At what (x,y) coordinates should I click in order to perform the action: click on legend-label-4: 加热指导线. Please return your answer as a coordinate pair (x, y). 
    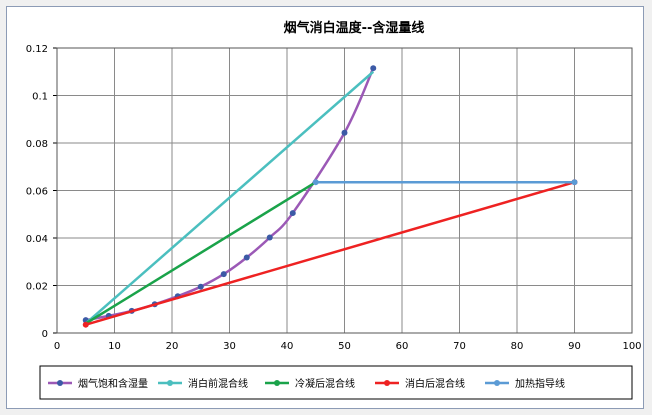
    Looking at the image, I should click on (540, 383).